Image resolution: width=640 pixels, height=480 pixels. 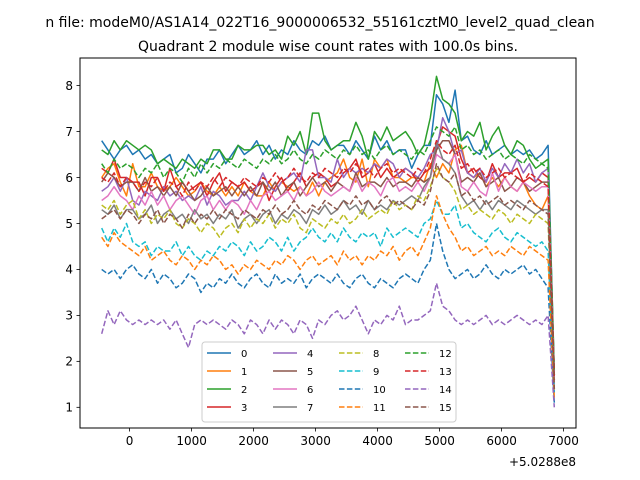 I want to click on y-tick-label: 1, so click(x=69, y=408).